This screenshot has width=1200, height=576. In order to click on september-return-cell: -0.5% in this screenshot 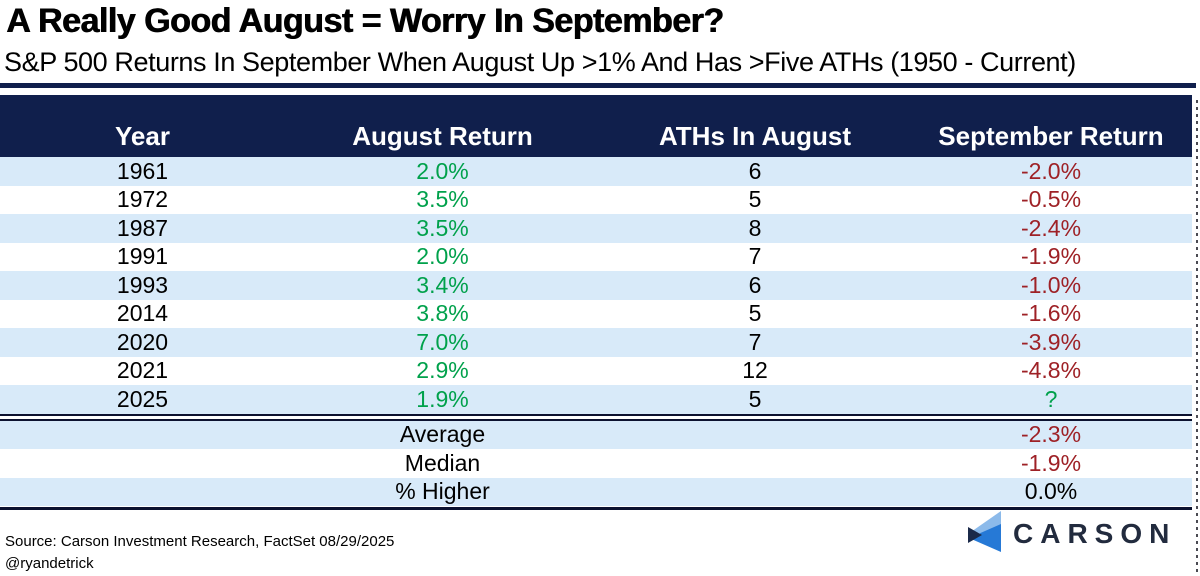, I will do `click(1051, 199)`.